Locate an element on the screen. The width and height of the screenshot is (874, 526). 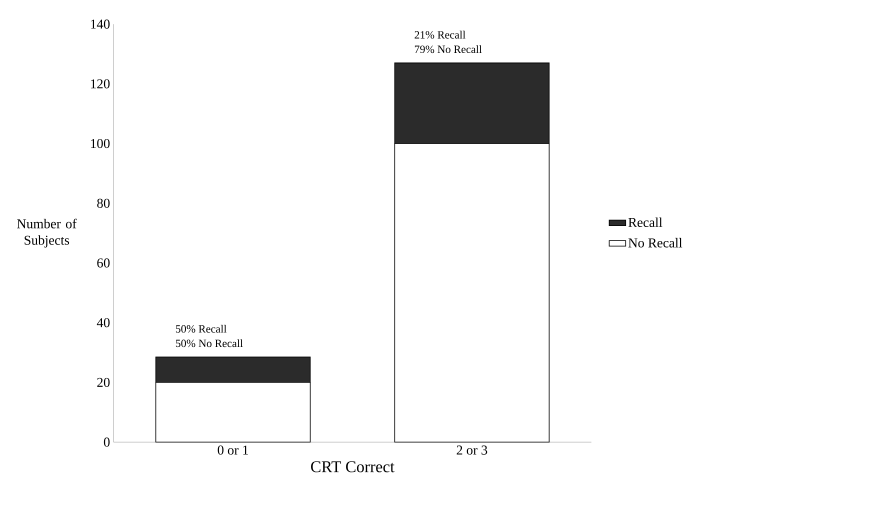
y-tick-label: 120 is located at coordinates (100, 83).